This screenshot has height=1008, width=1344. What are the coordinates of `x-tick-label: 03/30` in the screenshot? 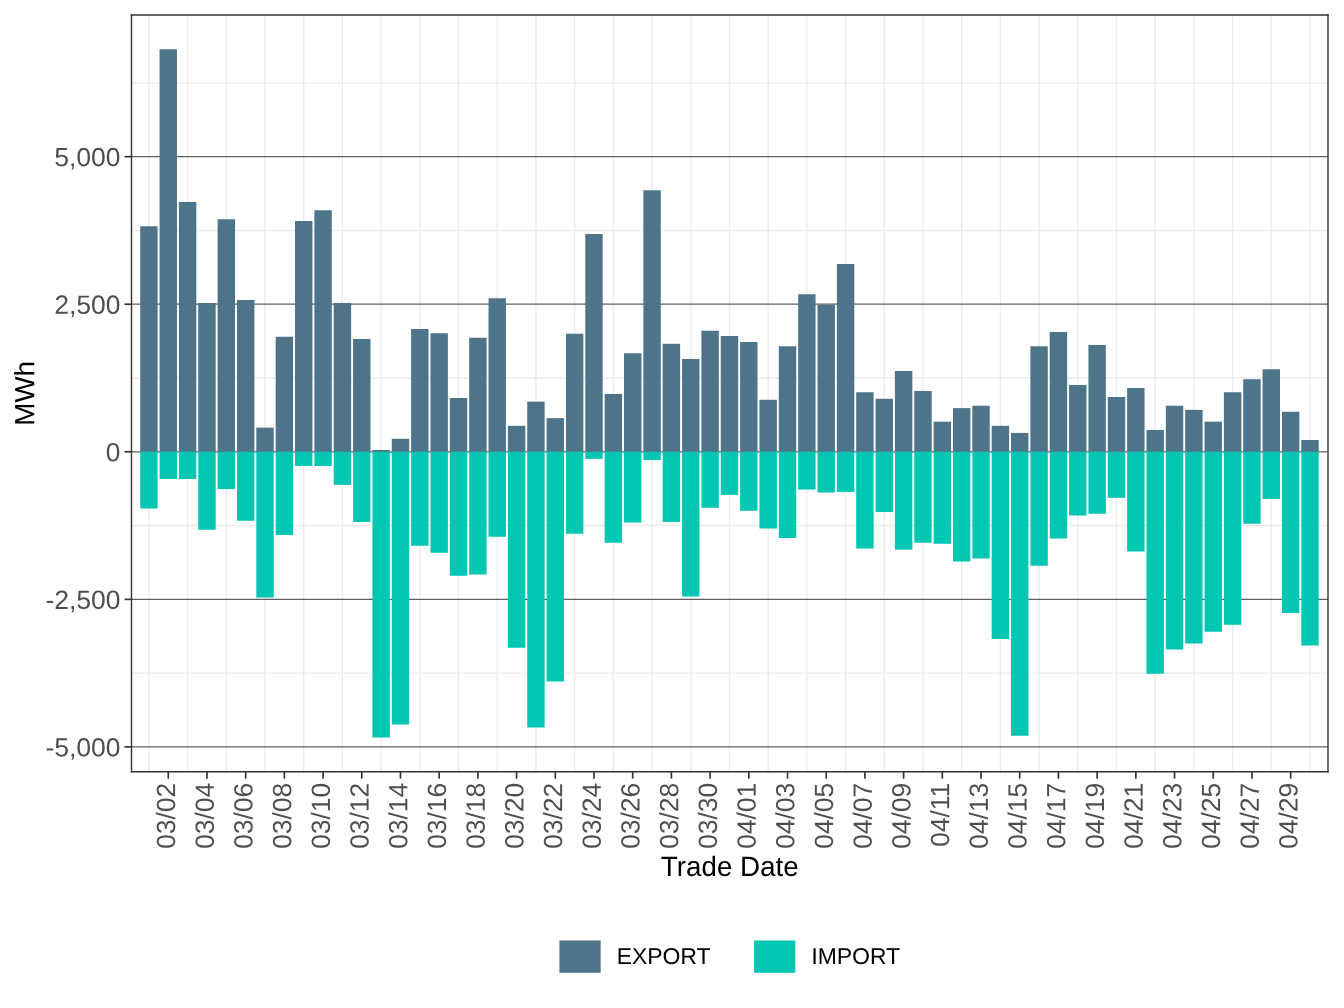 It's located at (707, 815).